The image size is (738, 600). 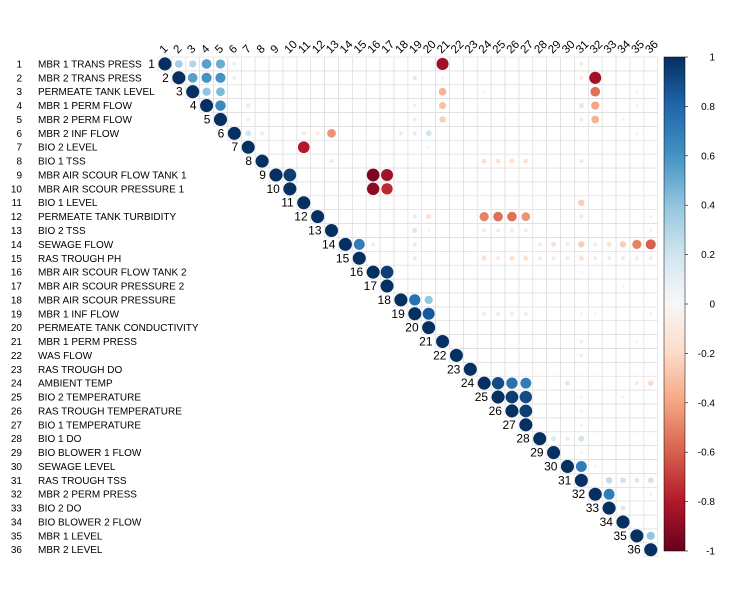 I want to click on row-variable-name: BIO 1 LEVEL, so click(x=68, y=203).